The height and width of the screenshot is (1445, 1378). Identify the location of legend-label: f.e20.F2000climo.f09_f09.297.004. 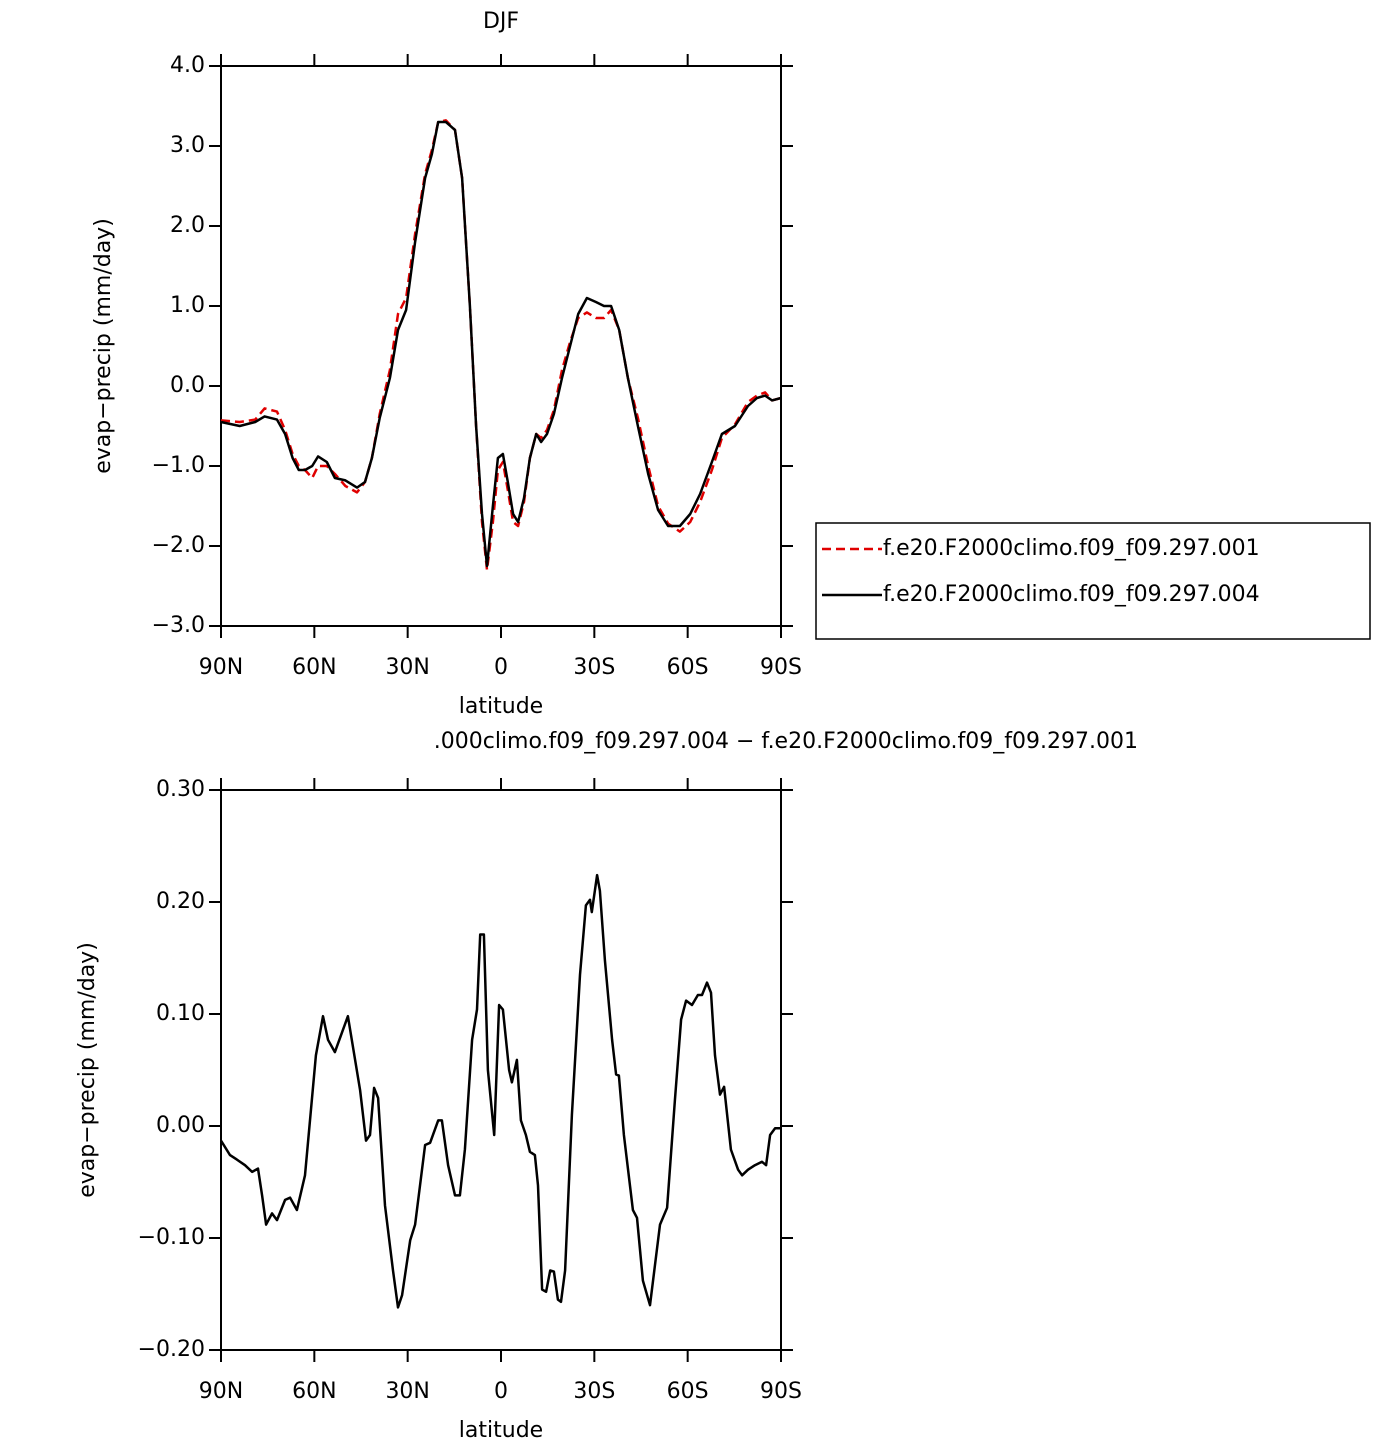
(1071, 594).